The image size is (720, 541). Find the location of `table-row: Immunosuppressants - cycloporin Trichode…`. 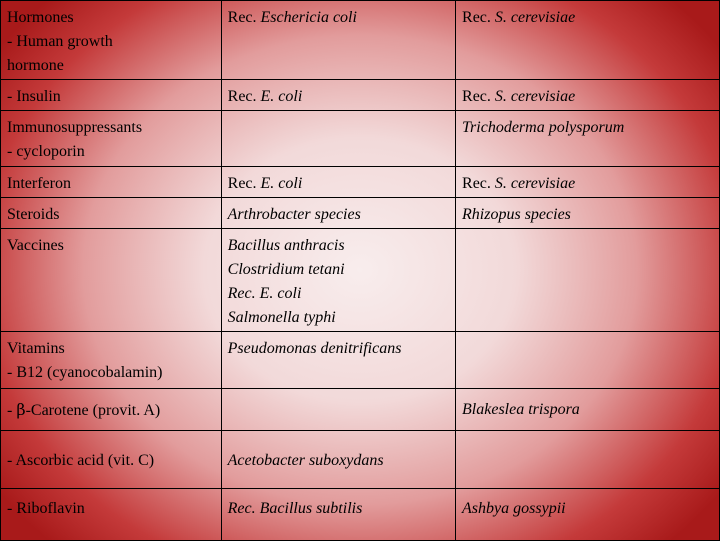

table-row: Immunosuppressants - cycloporin Trichode… is located at coordinates (360, 138).